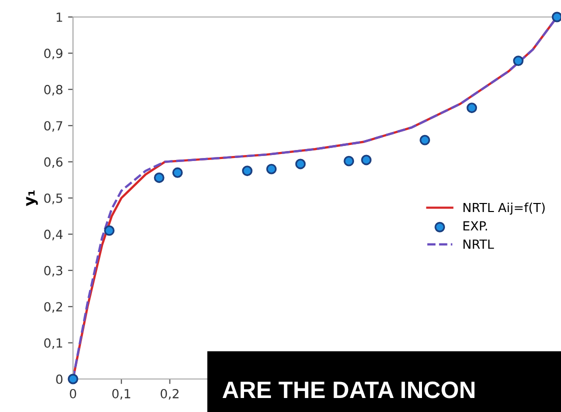  Describe the element at coordinates (348, 390) in the screenshot. I see `text: ARE THE DATA INCON` at that location.